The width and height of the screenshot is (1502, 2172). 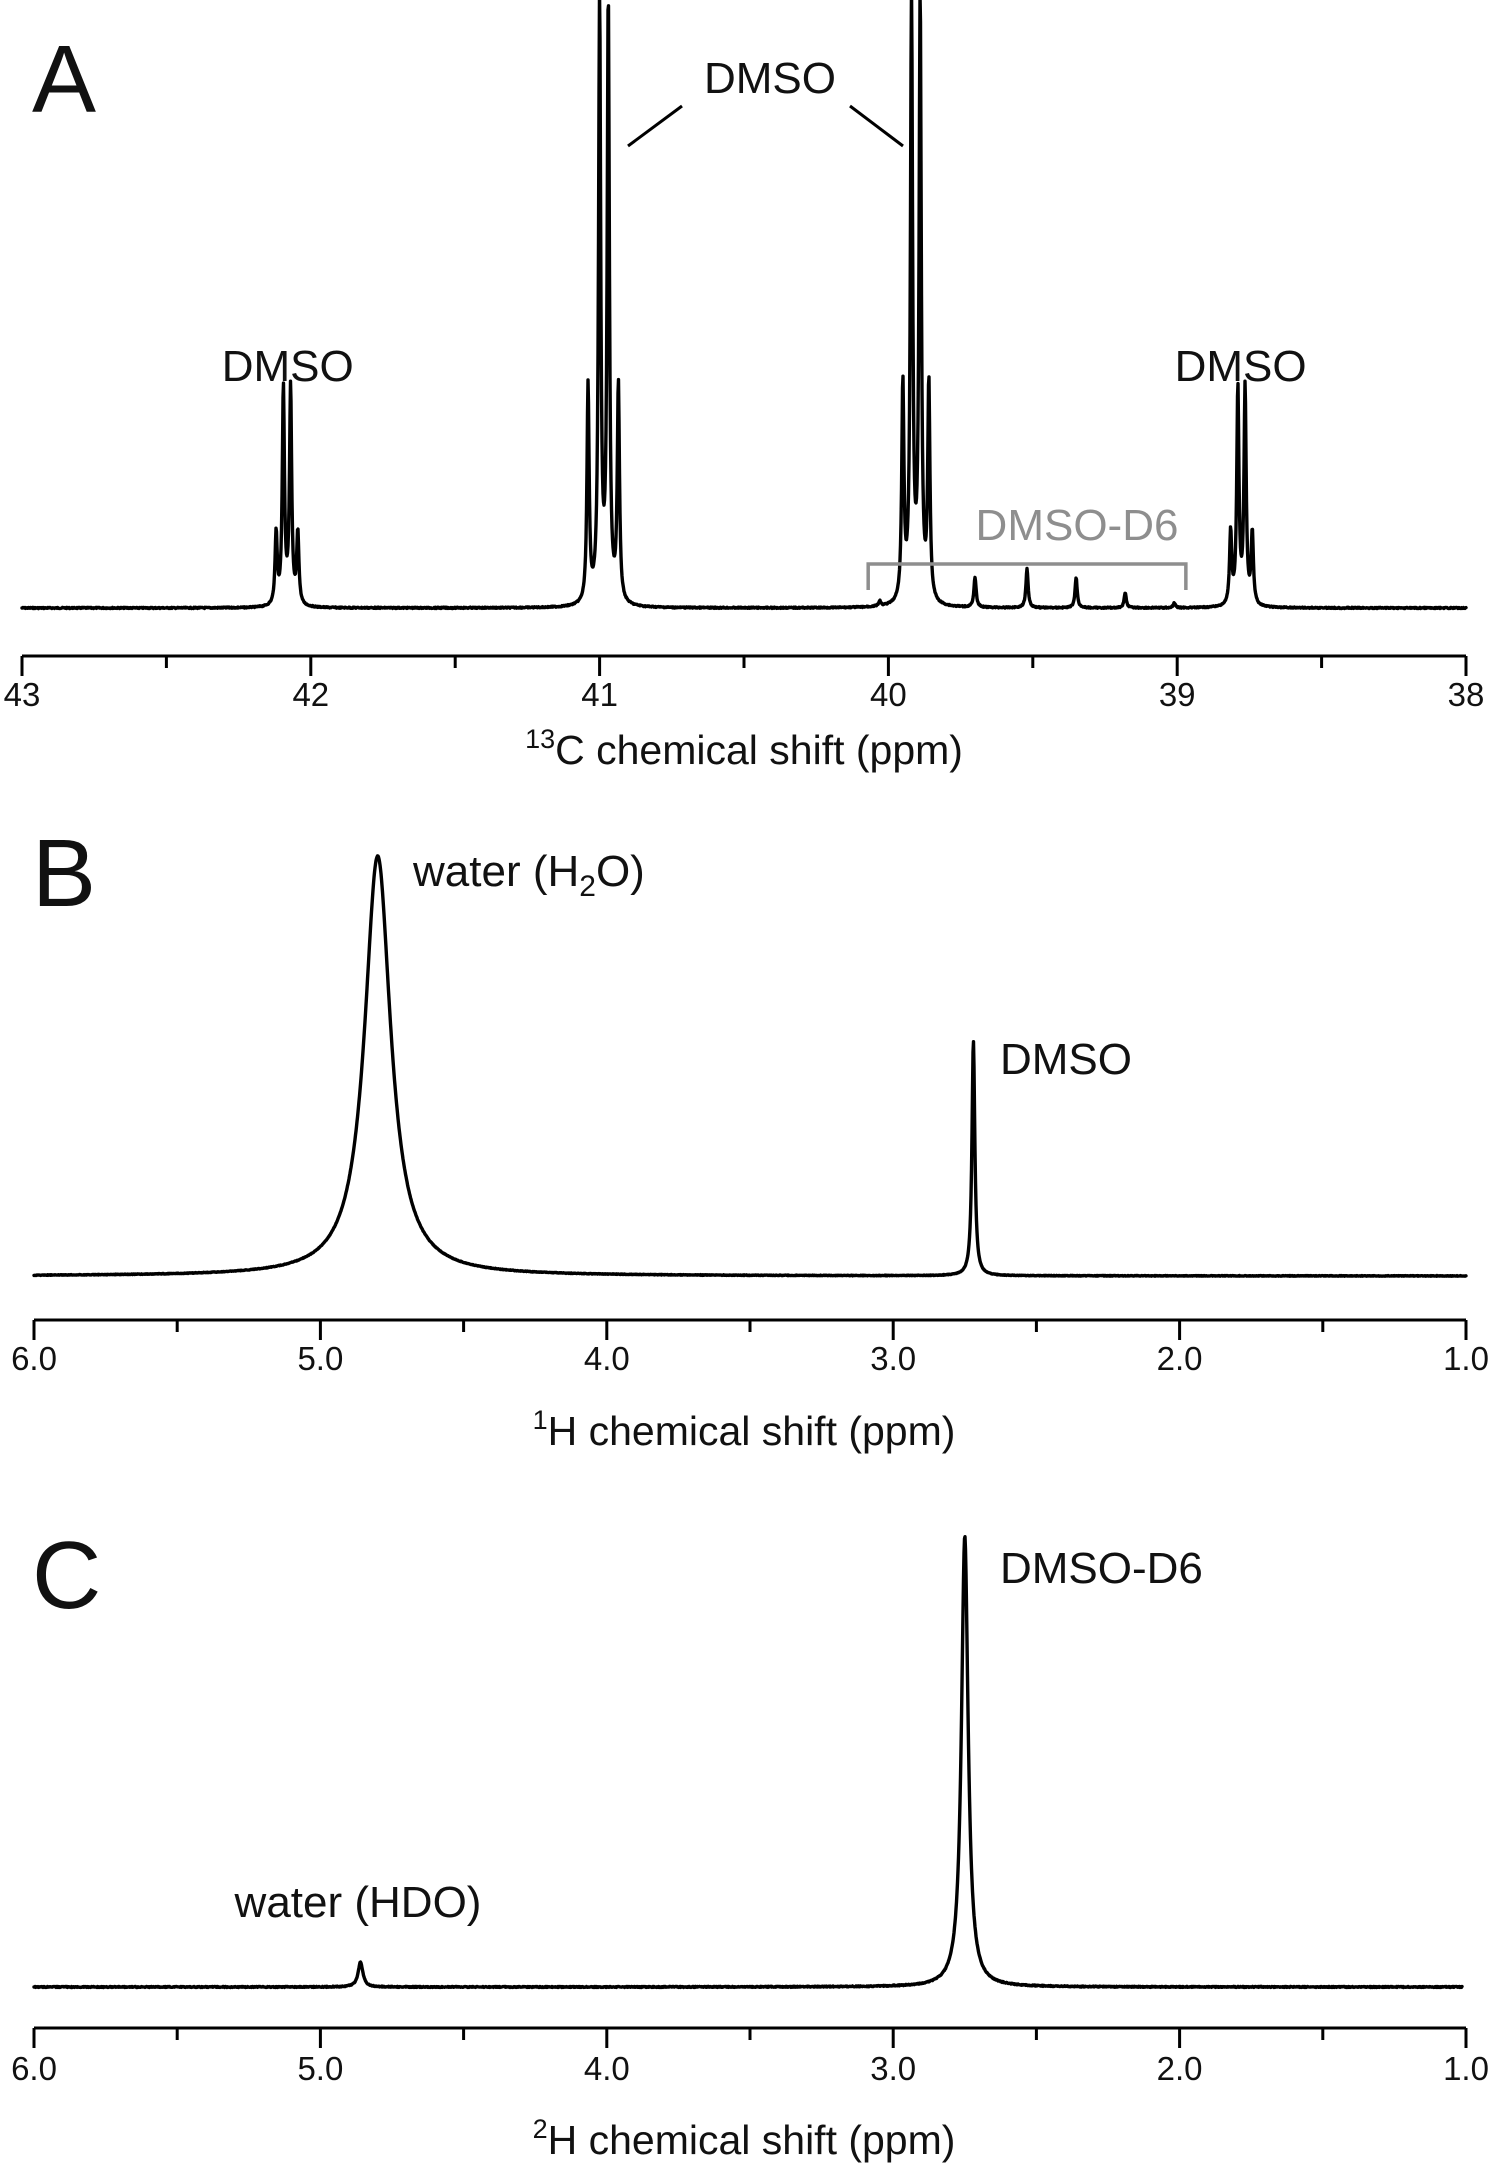 I want to click on annotation-dmso-left: DMSO, so click(x=288, y=366).